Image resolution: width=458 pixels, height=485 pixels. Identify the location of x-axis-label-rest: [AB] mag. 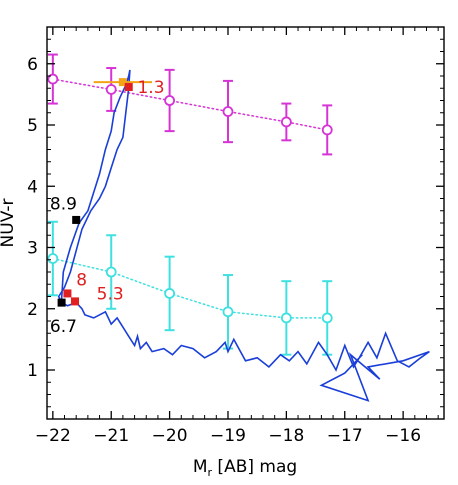
(254, 467).